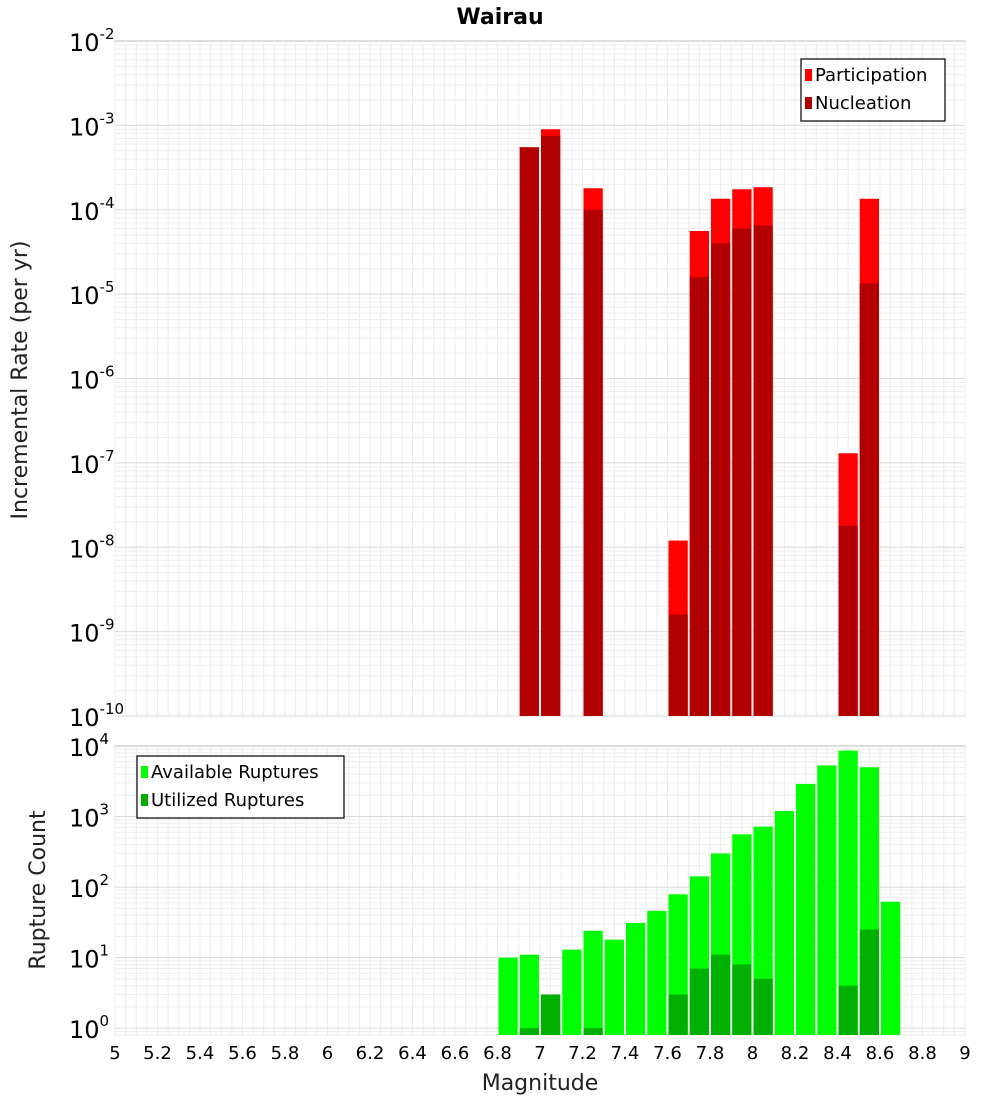 The width and height of the screenshot is (1000, 1100). What do you see at coordinates (92, 294) in the screenshot?
I see `y-tick-label: 10⁻⁵` at bounding box center [92, 294].